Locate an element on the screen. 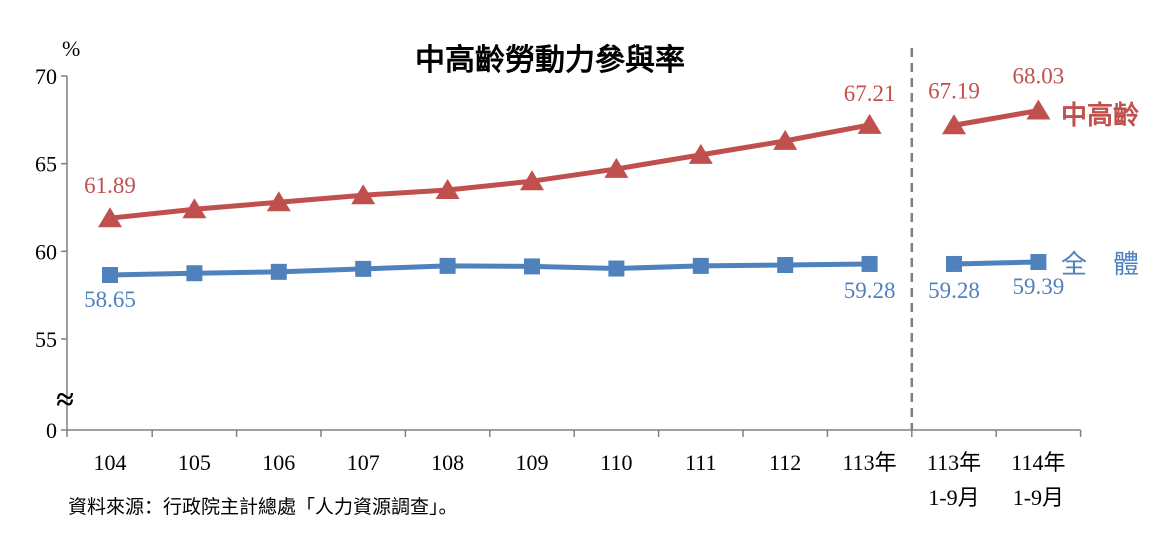  series-name-label: 中高齡 is located at coordinates (1100, 115).